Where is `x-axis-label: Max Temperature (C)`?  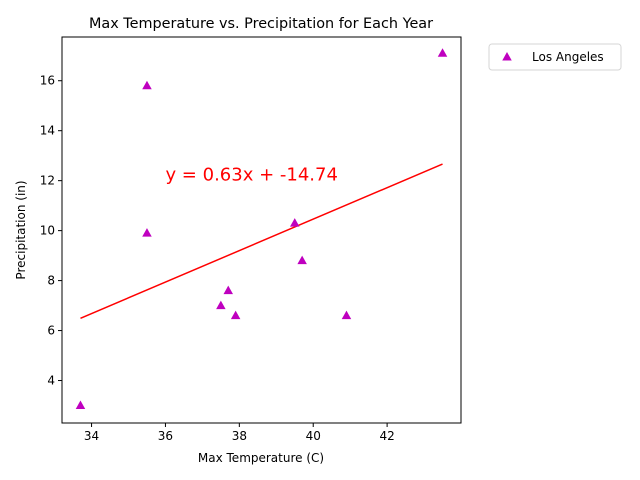
x-axis-label: Max Temperature (C) is located at coordinates (261, 458).